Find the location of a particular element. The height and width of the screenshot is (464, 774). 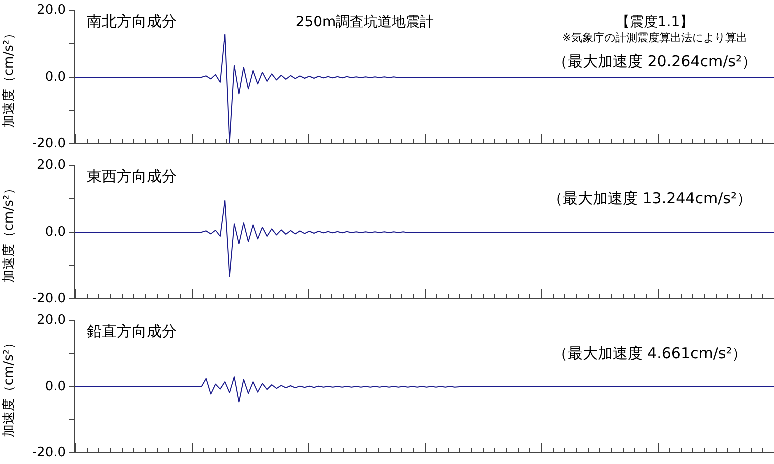

chart-title: 東西方向成分 is located at coordinates (132, 177).